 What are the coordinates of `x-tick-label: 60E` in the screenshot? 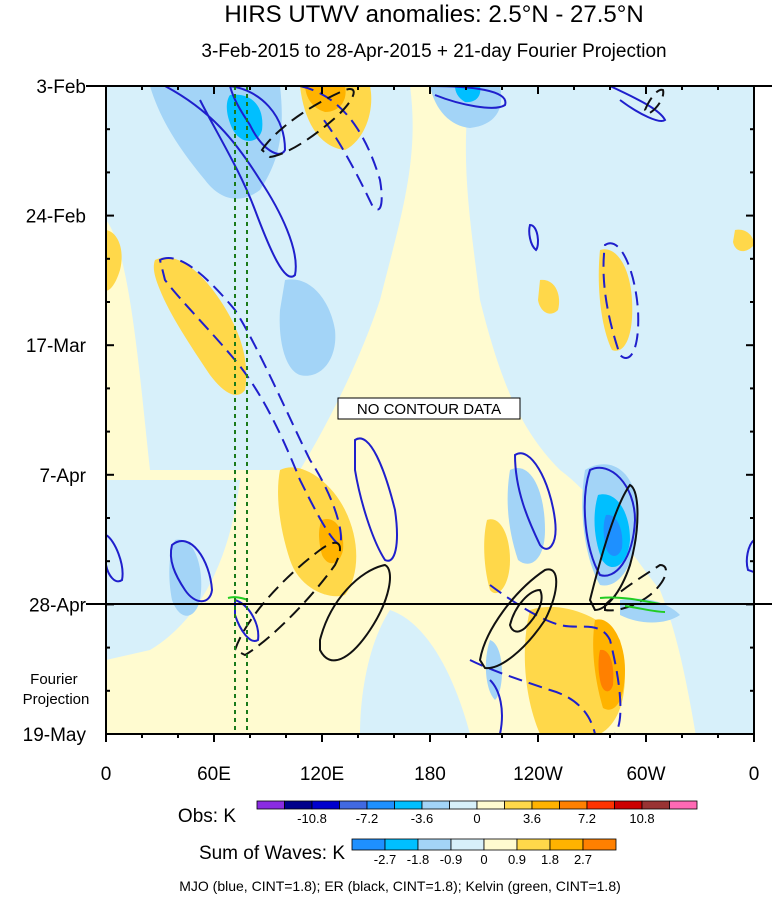 It's located at (214, 774).